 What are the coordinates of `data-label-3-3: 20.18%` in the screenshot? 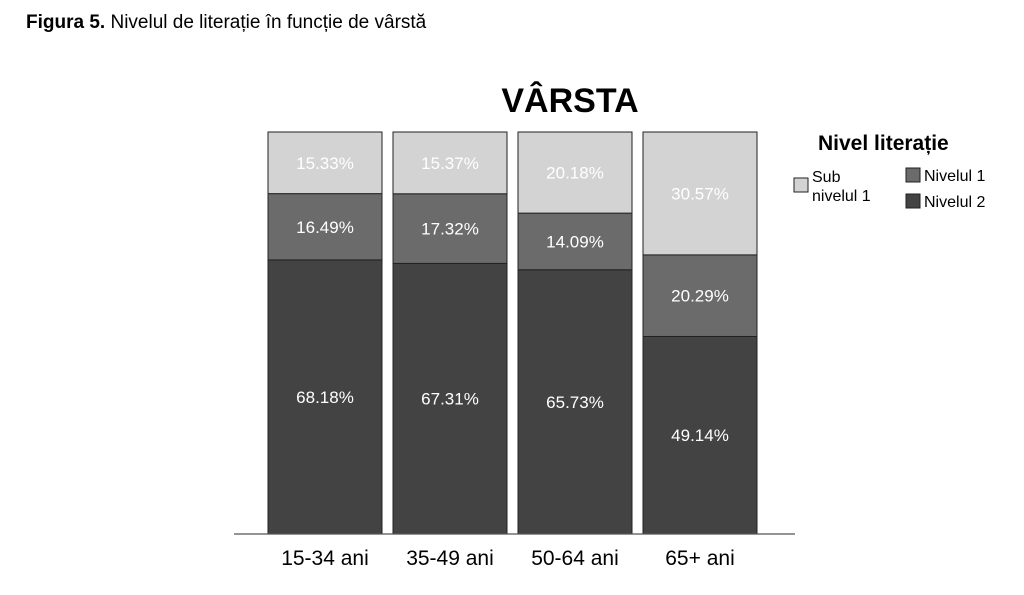 It's located at (575, 173).